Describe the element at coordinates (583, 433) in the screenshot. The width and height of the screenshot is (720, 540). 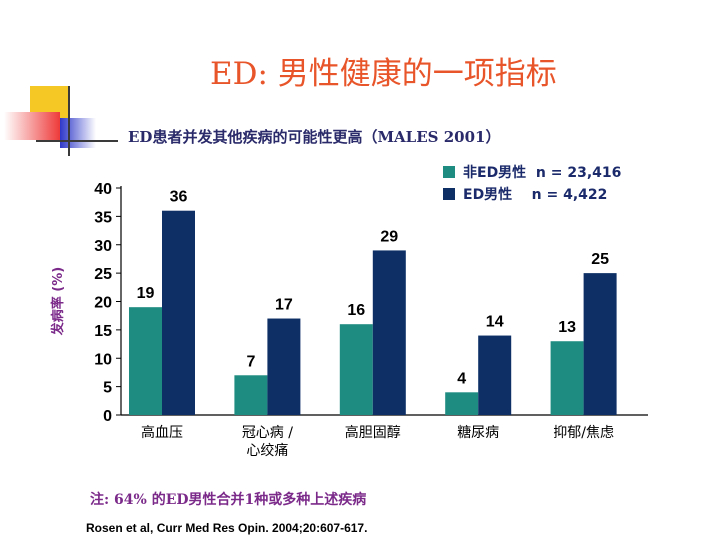
I see `x-tick-label: 抑郁/焦虑` at that location.